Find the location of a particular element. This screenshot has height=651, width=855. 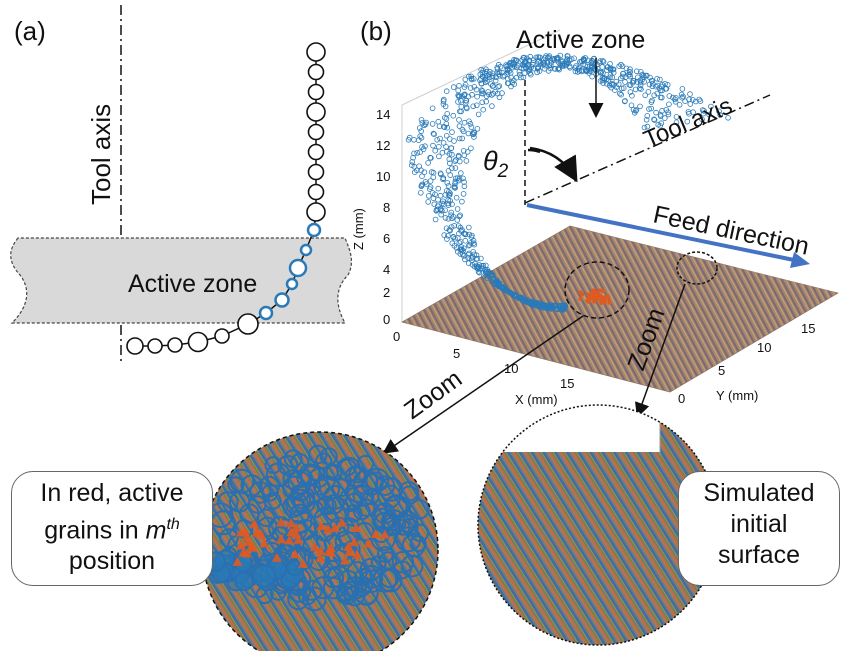

callout-right-line2: initial is located at coordinates (759, 524).